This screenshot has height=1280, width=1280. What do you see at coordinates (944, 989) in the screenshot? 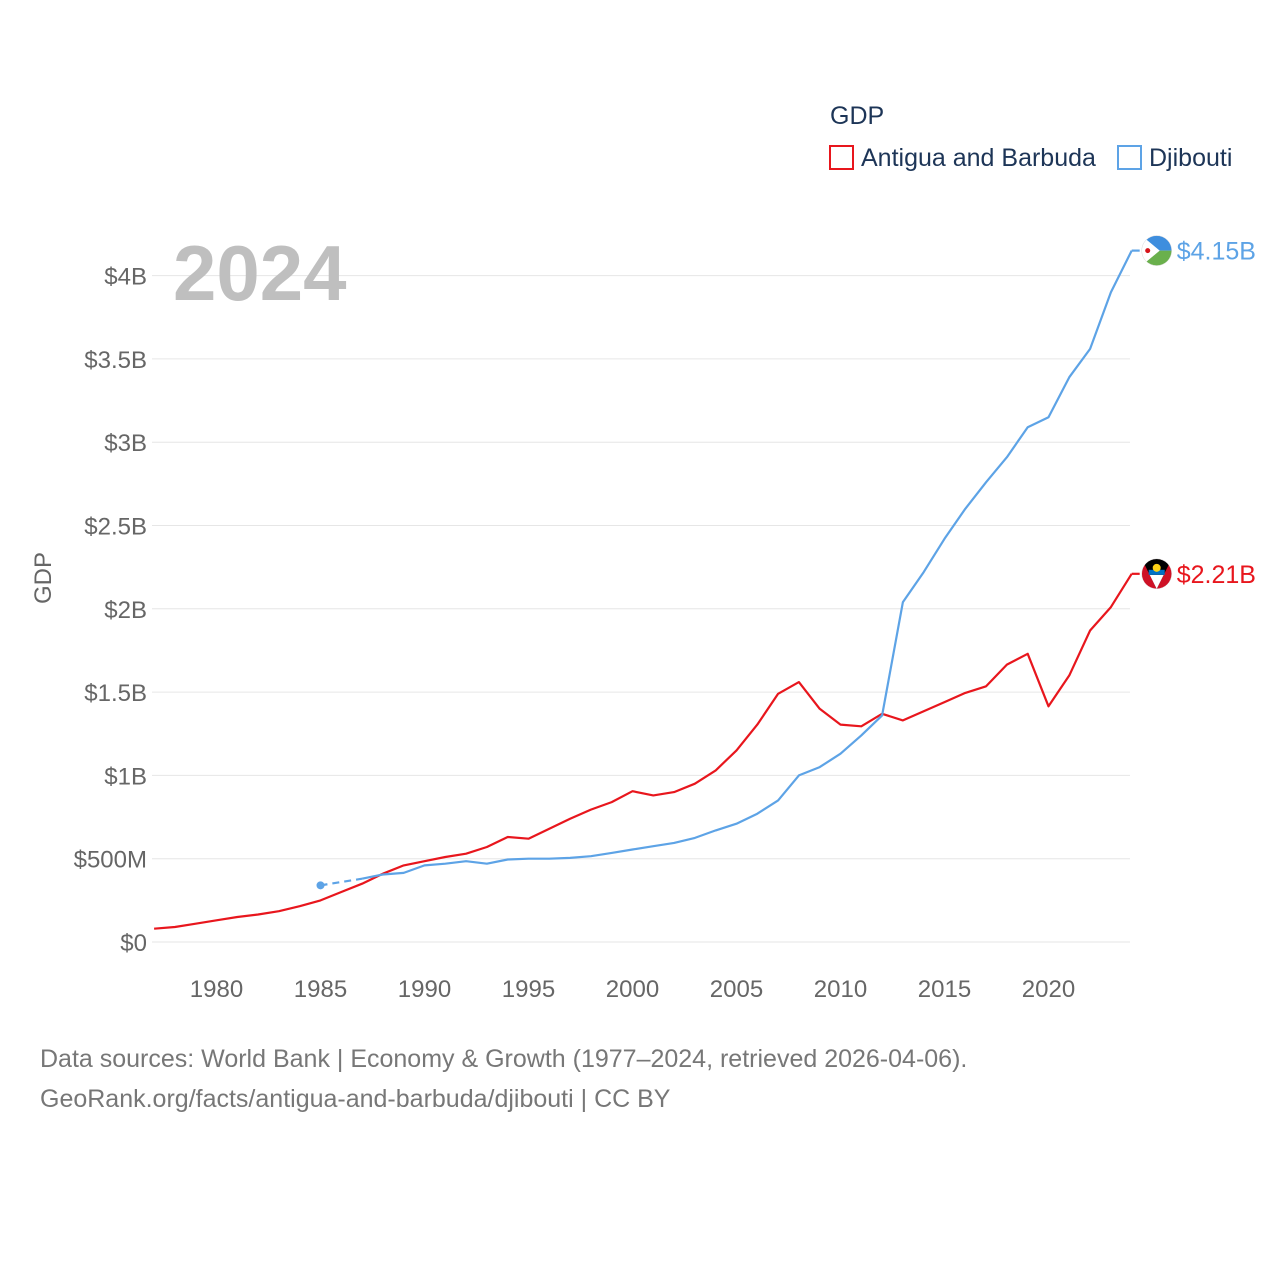
I see `x-tick-label: 2015` at bounding box center [944, 989].